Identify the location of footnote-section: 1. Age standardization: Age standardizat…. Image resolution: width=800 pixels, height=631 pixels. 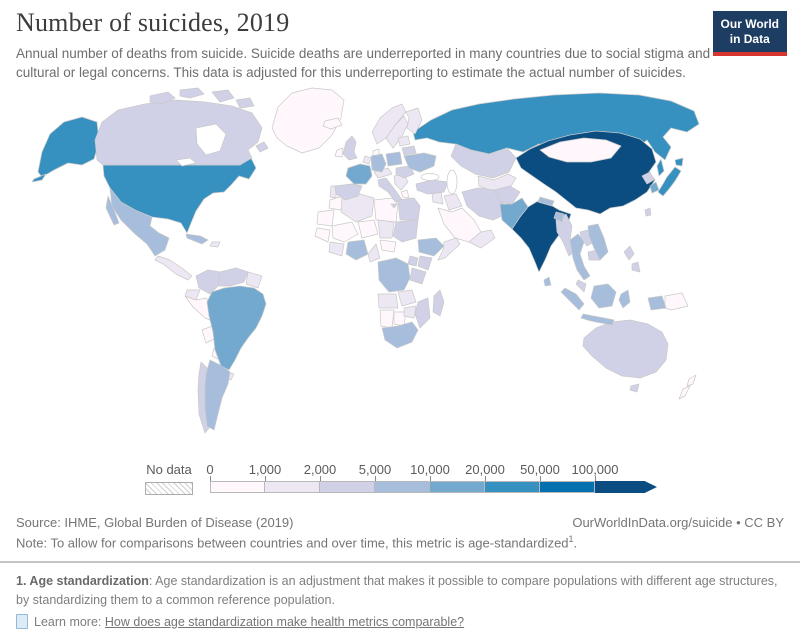
(400, 594).